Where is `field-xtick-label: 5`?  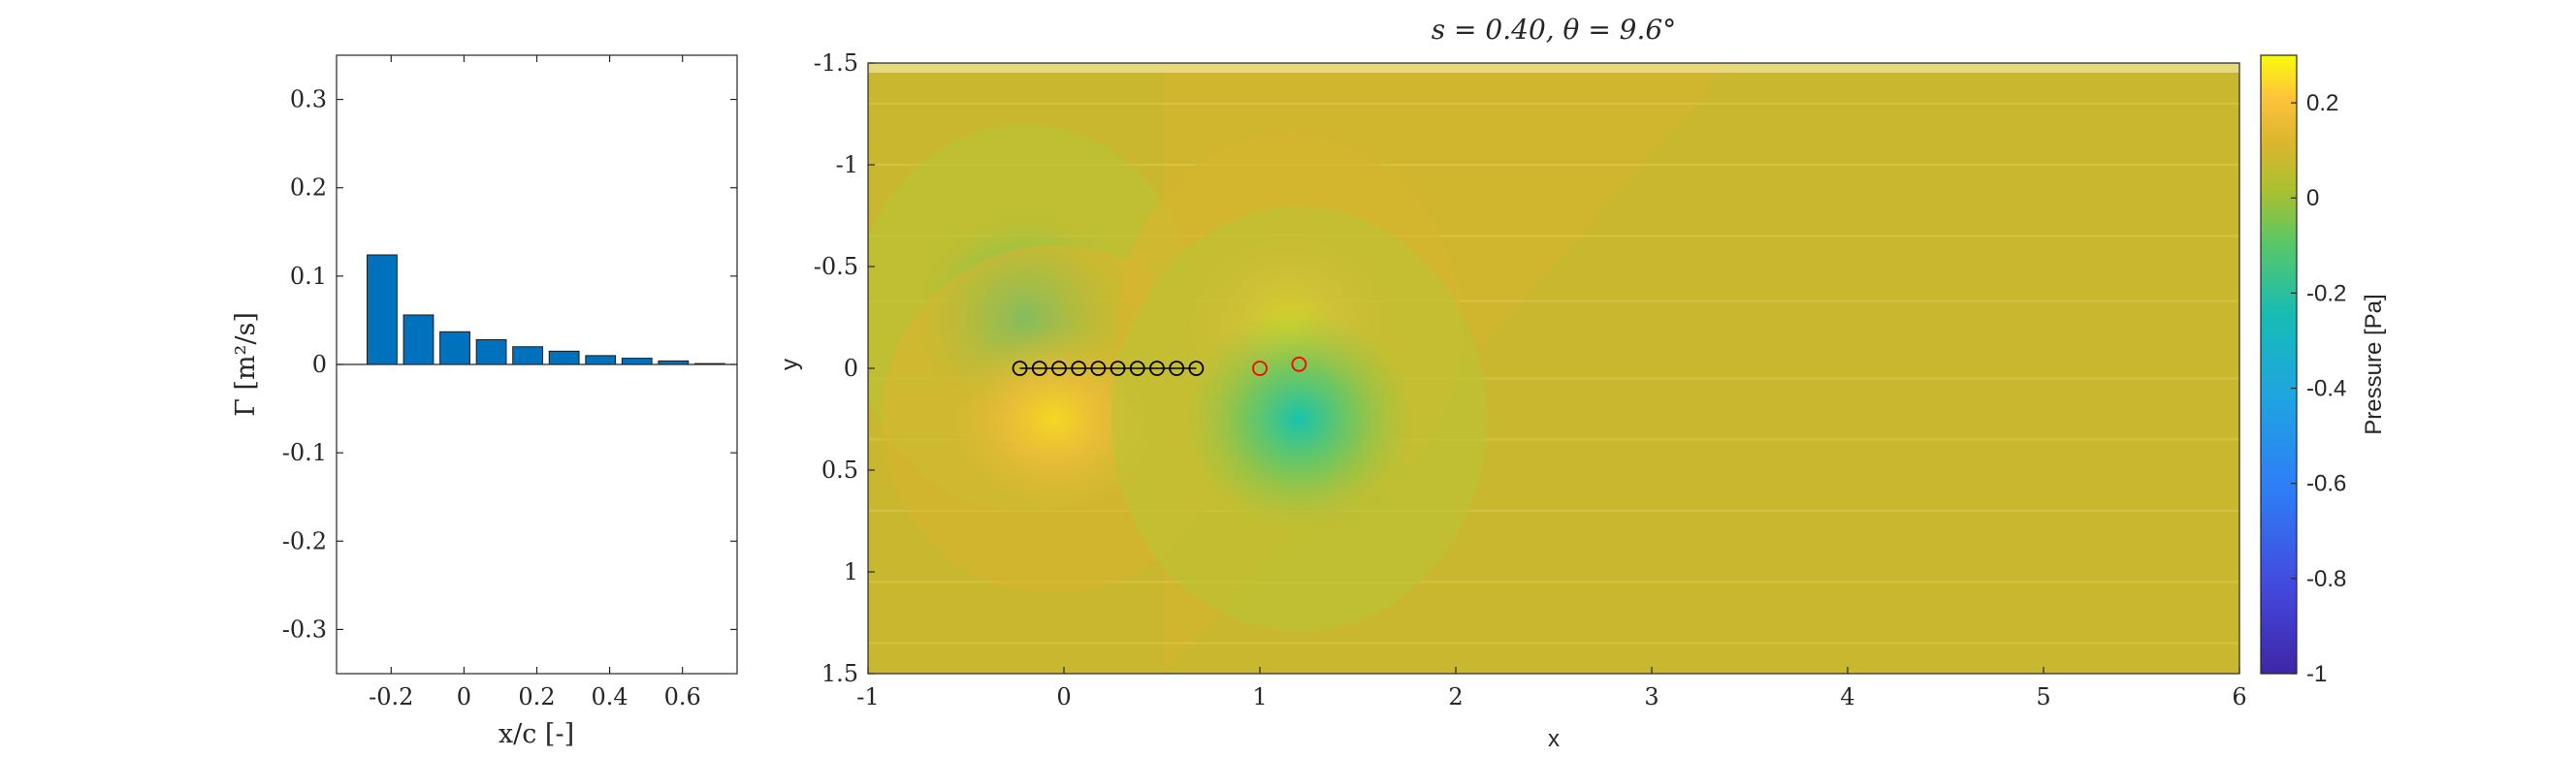
field-xtick-label: 5 is located at coordinates (2043, 696).